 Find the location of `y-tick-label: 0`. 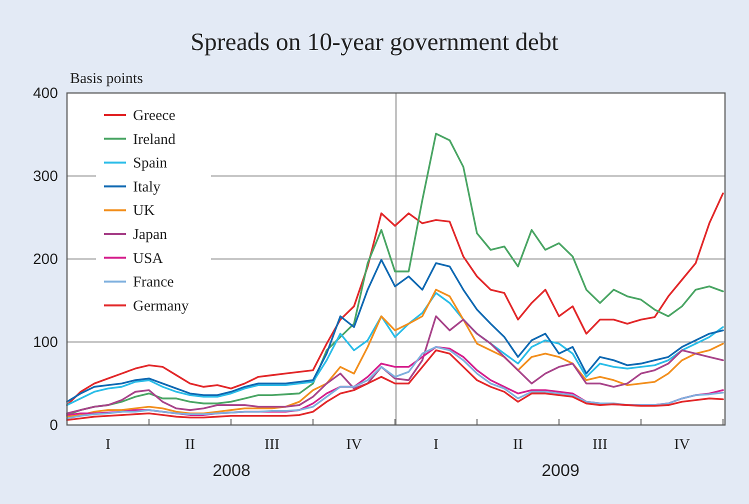

y-tick-label: 0 is located at coordinates (54, 425).